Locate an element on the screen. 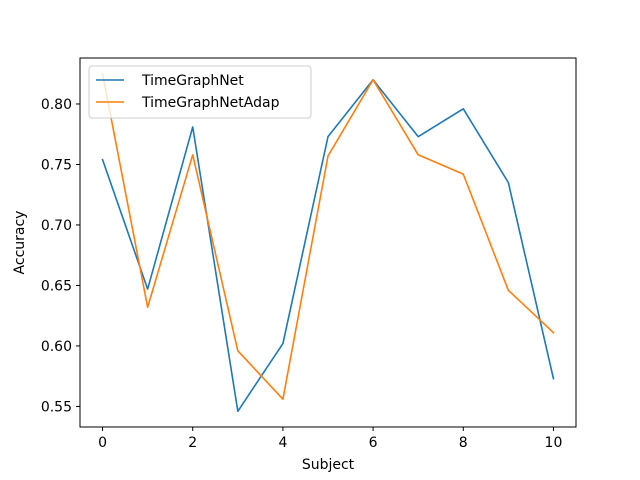 This screenshot has height=480, width=640. x-tick-label: 6 is located at coordinates (373, 443).